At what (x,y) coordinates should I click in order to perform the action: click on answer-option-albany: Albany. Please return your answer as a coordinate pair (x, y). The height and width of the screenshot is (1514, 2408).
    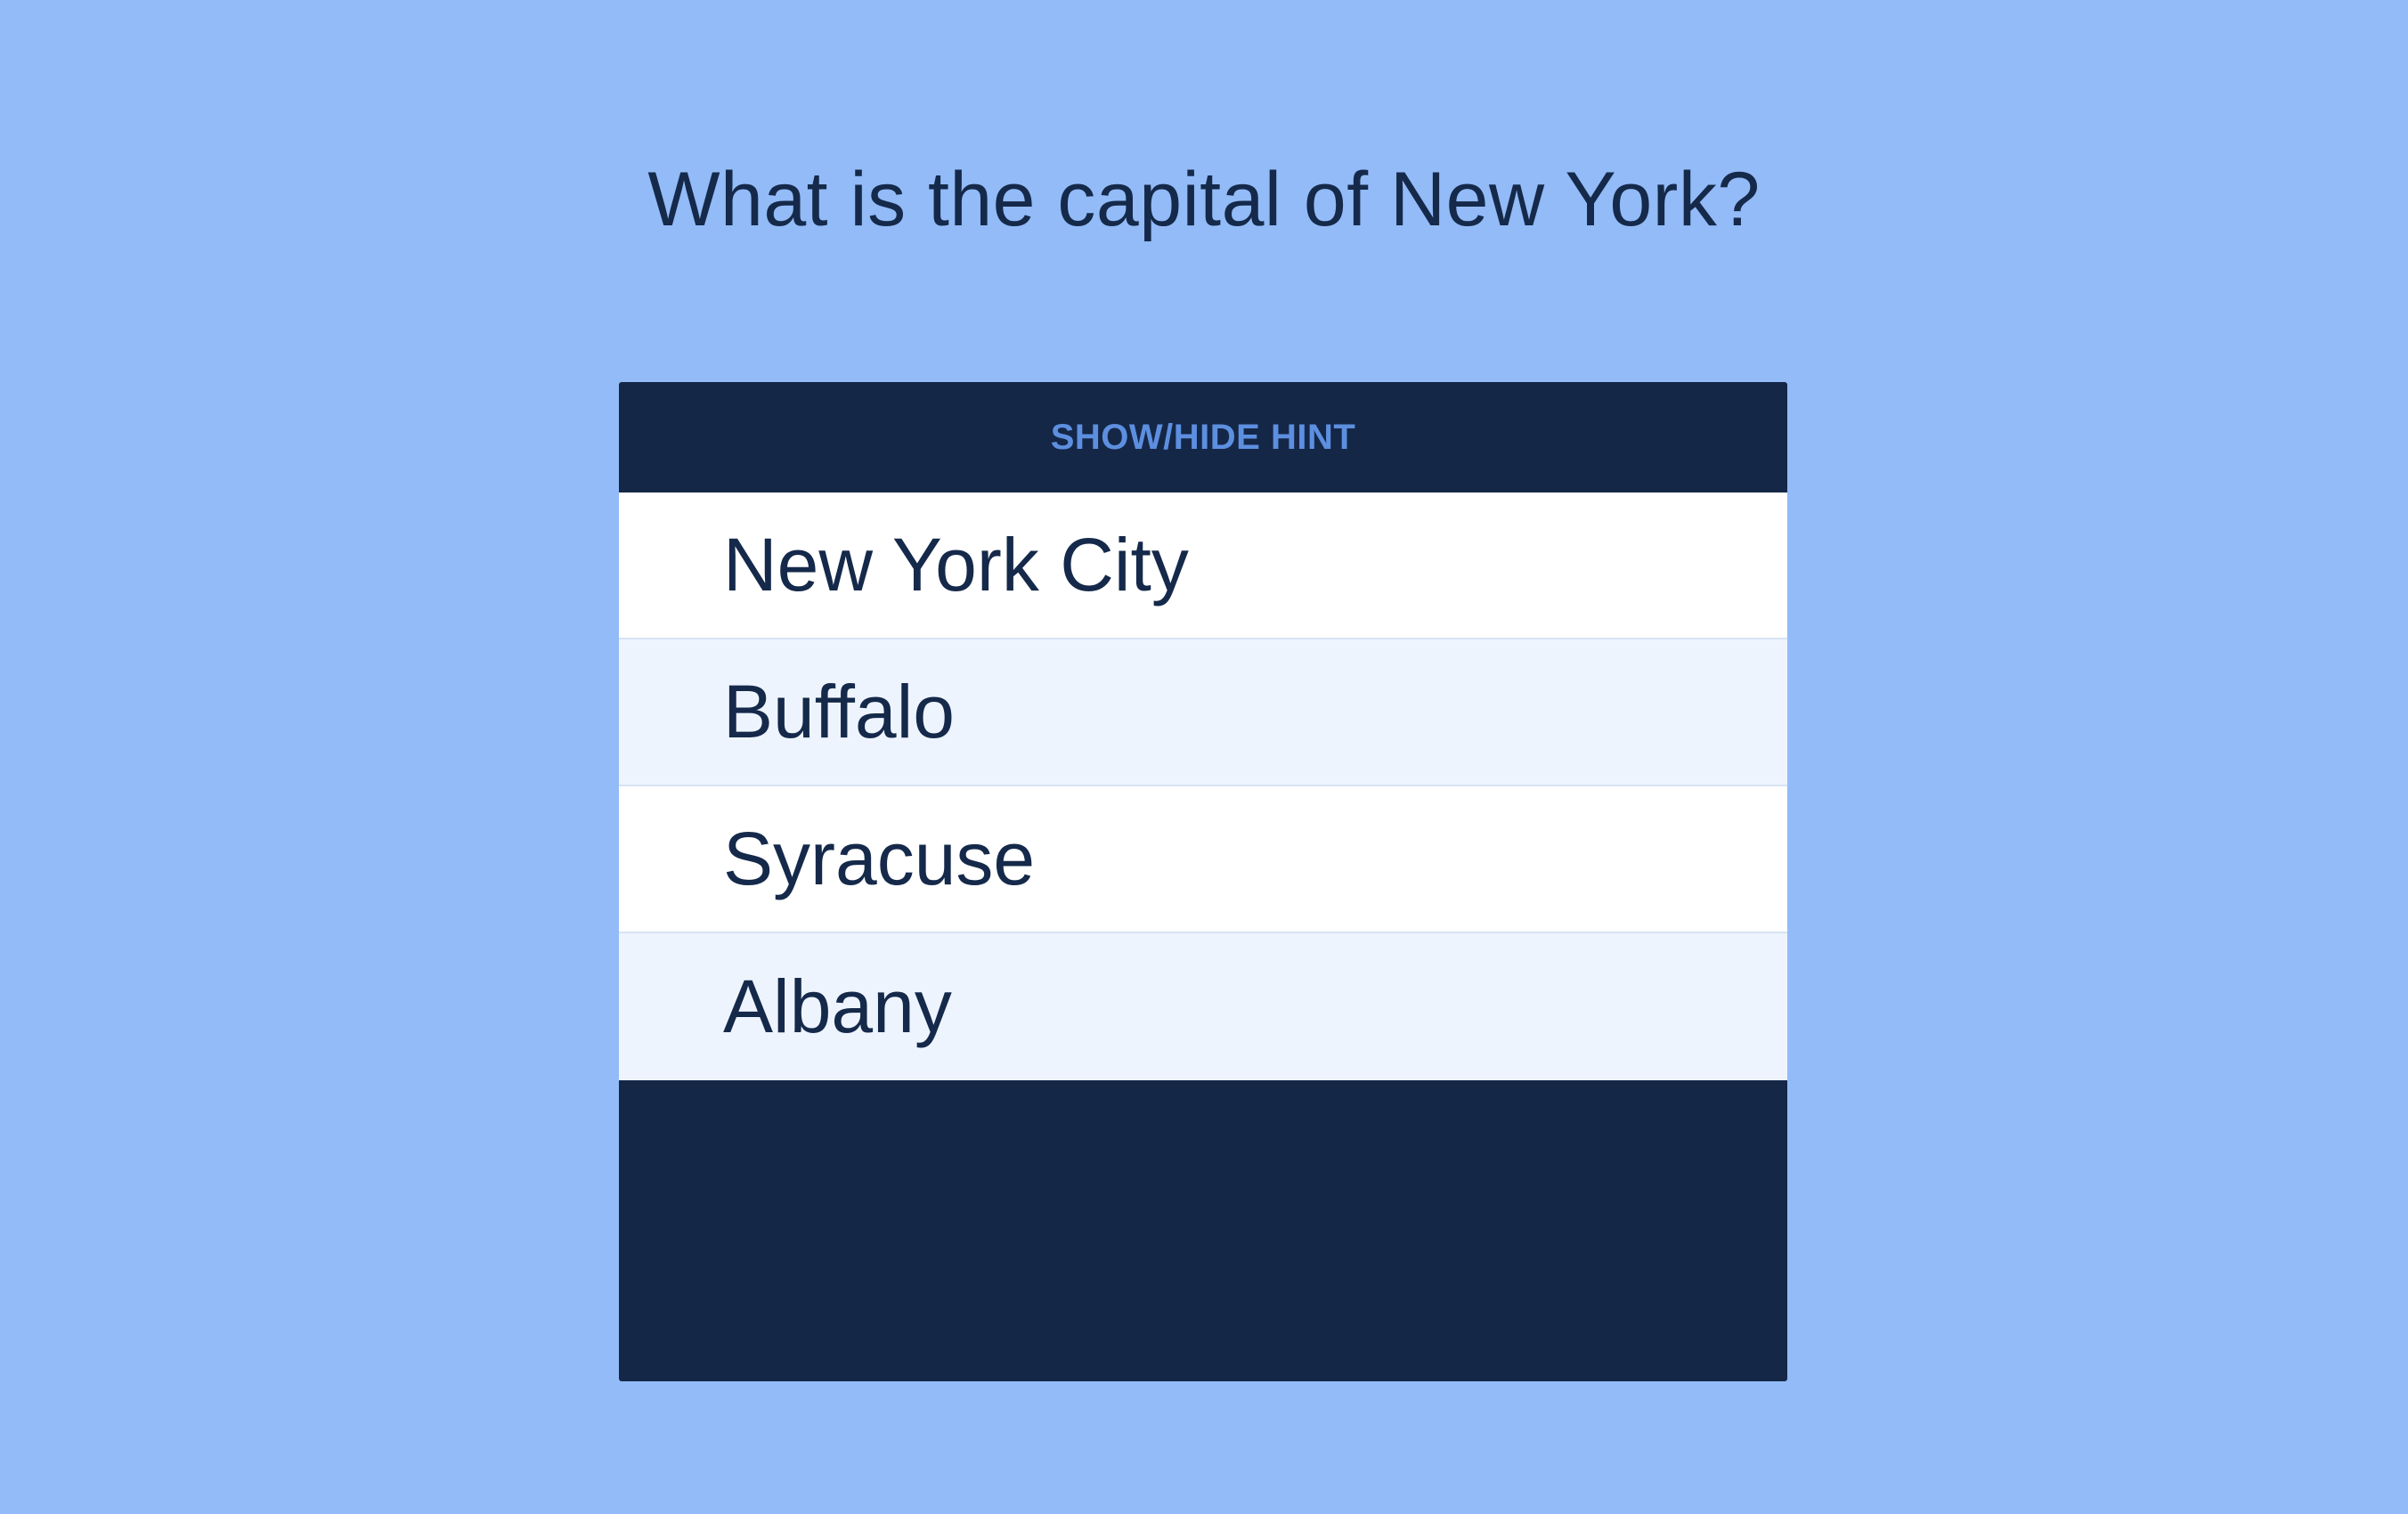
    Looking at the image, I should click on (1203, 1006).